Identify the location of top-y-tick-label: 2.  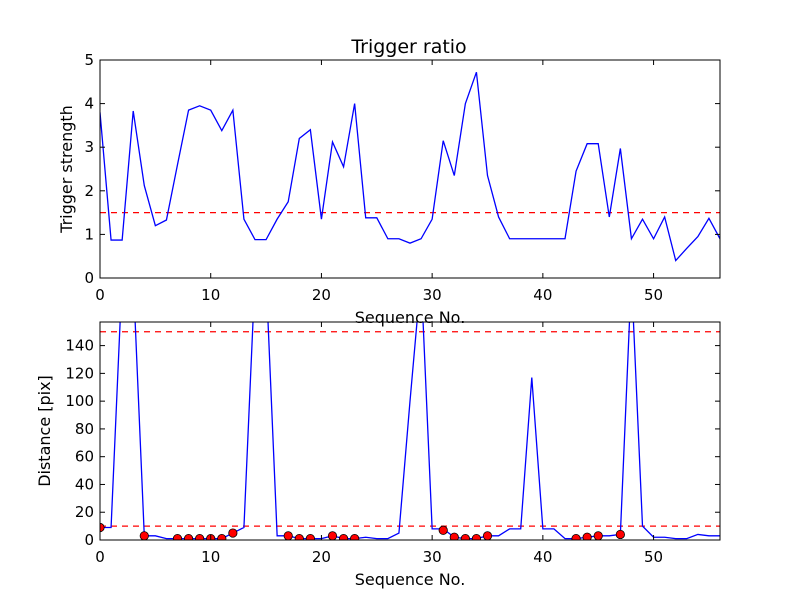
(89, 191).